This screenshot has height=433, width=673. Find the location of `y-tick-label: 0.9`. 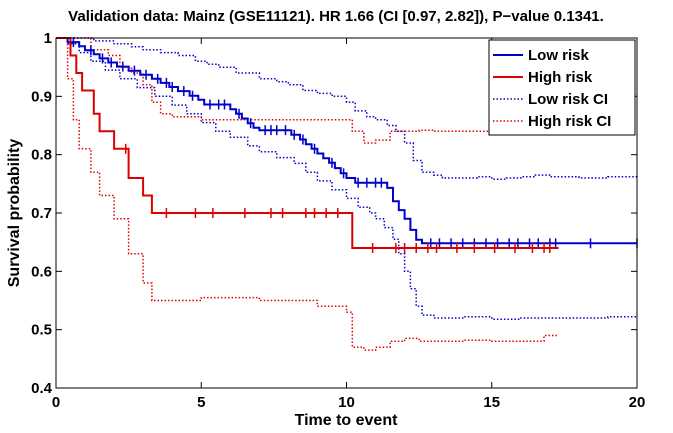

y-tick-label: 0.9 is located at coordinates (41, 96).